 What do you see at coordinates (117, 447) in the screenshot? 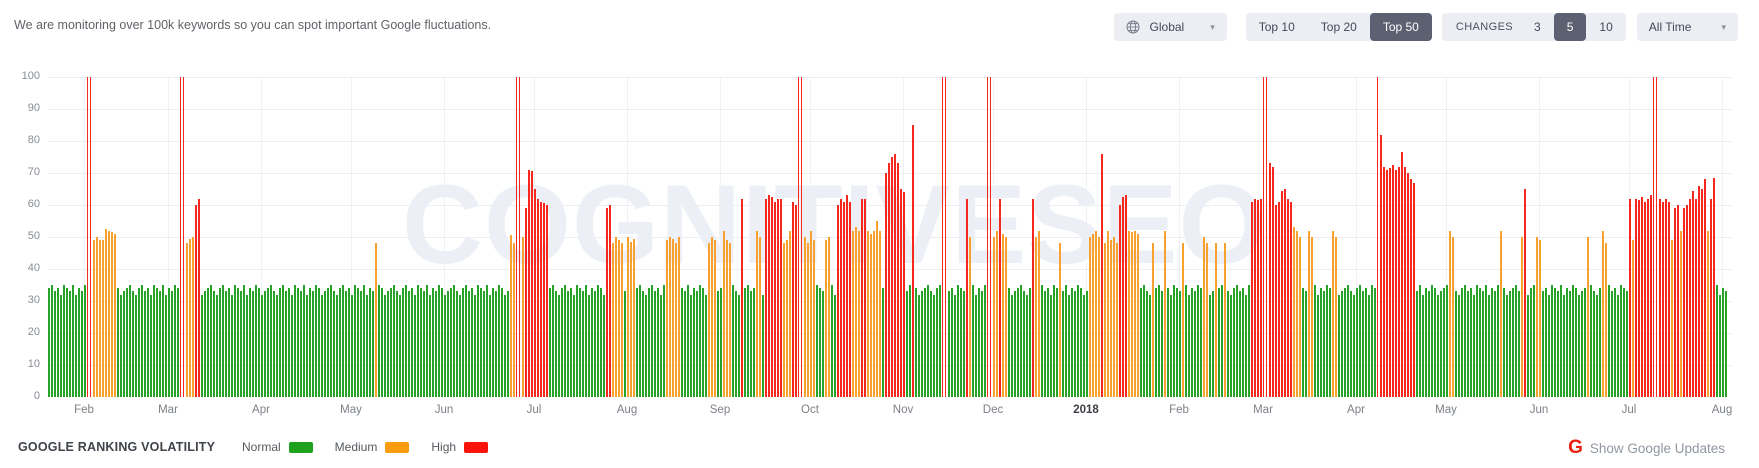
I see `chart-title: GOOGLE RANKING VOLATILITY` at bounding box center [117, 447].